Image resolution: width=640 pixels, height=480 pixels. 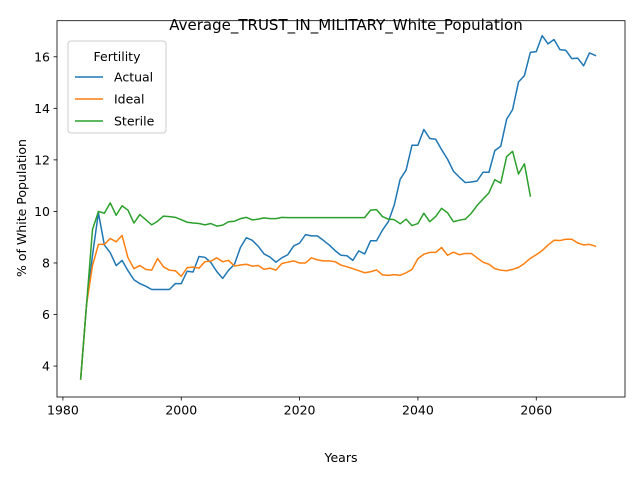 What do you see at coordinates (536, 410) in the screenshot?
I see `x-tick-label: 2060` at bounding box center [536, 410].